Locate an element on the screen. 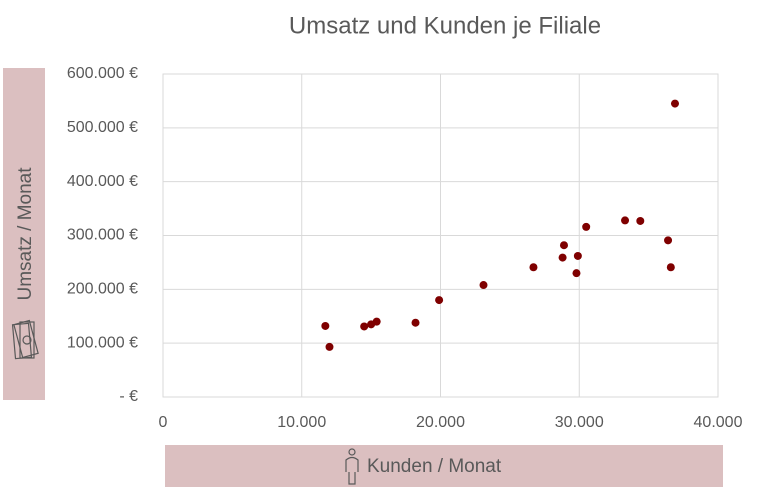  x-tick-label: 0 is located at coordinates (163, 422).